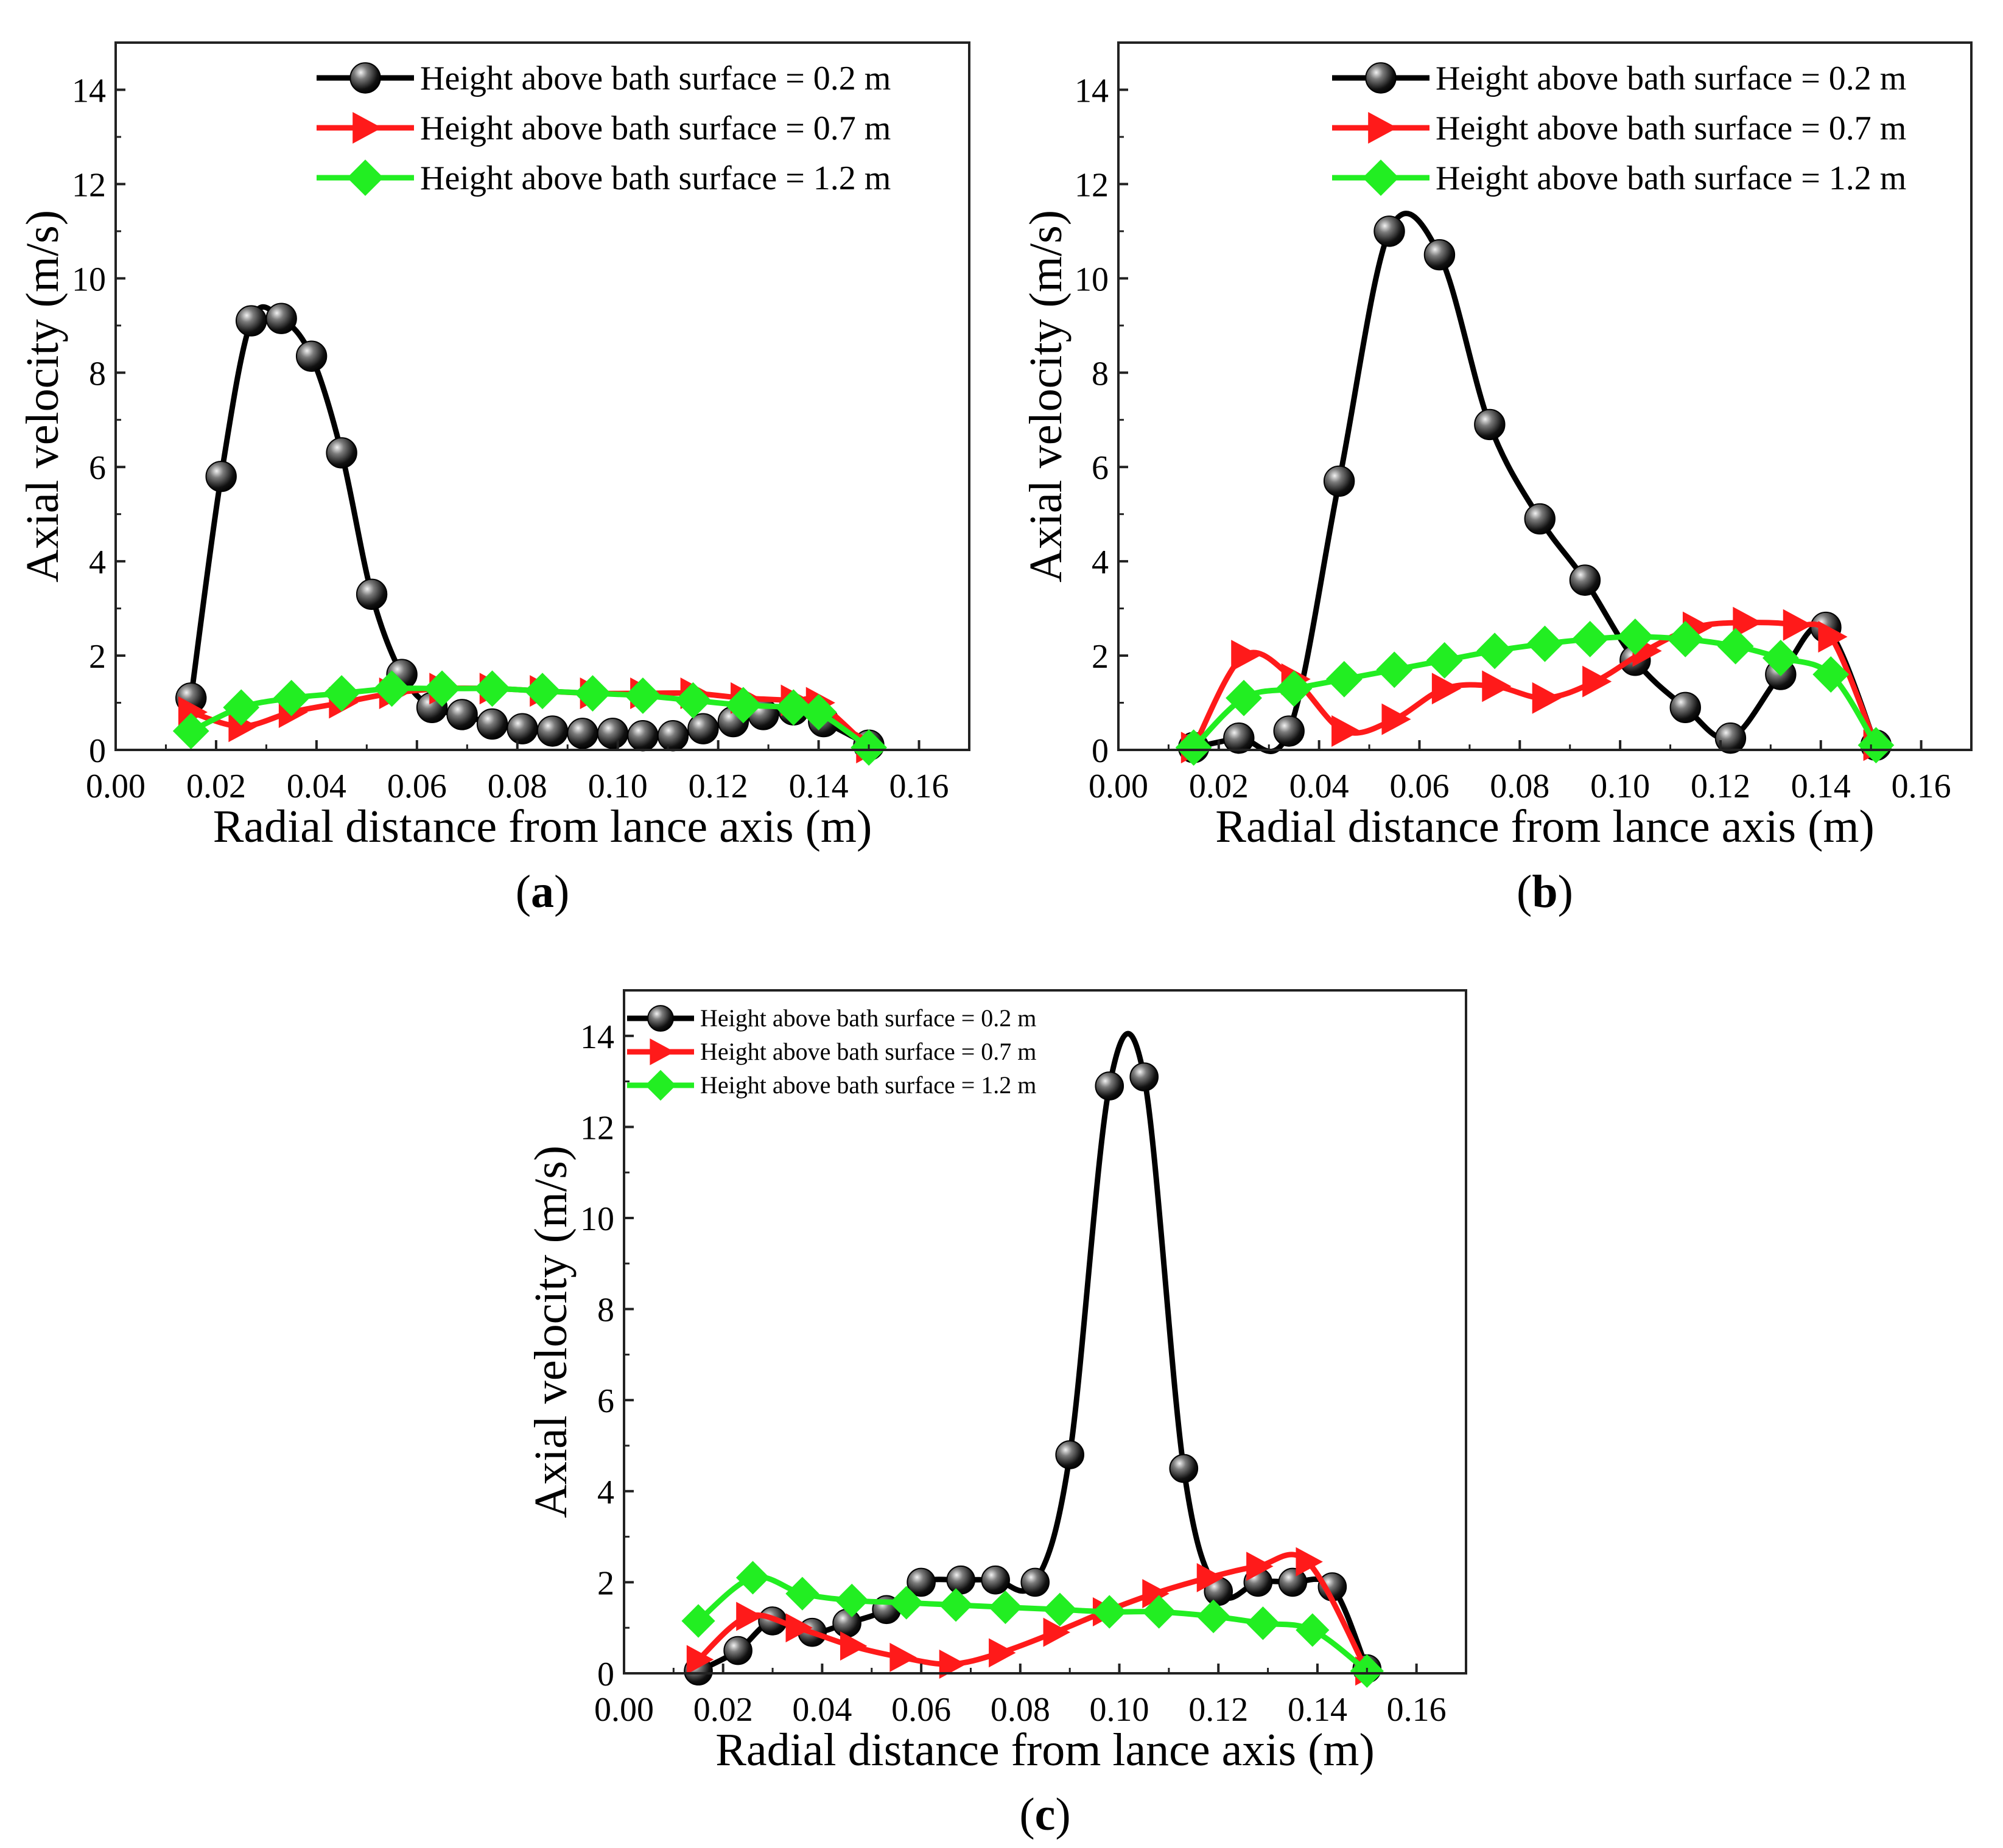 The width and height of the screenshot is (2003, 1848). I want to click on x-tick-label-a-0: 0.00, so click(116, 787).